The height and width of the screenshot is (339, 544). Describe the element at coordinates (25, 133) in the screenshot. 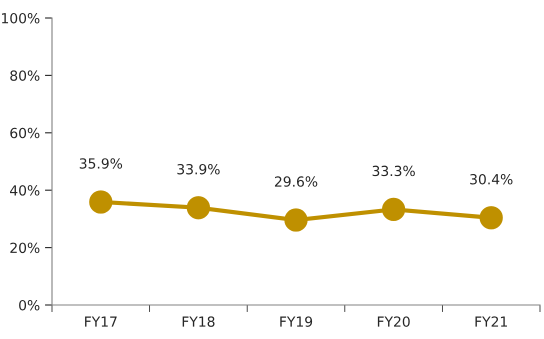

I see `y-tick-label: 60%` at that location.